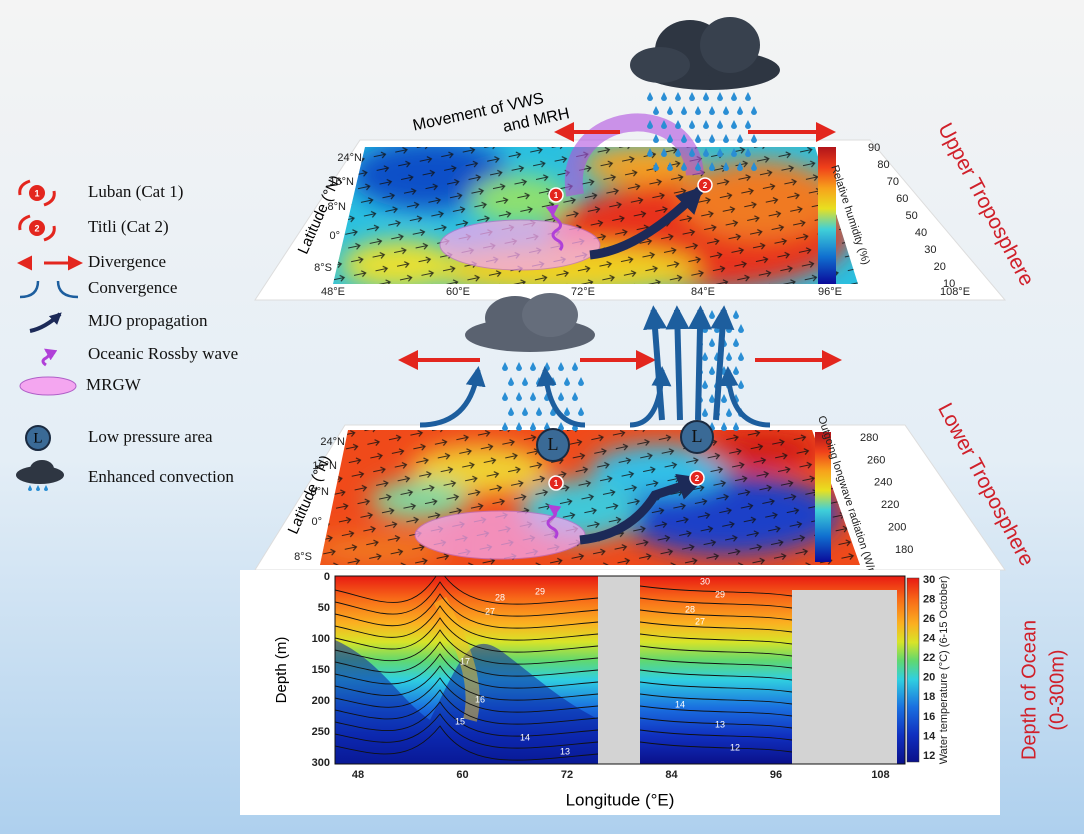 The width and height of the screenshot is (1084, 834). What do you see at coordinates (929, 658) in the screenshot?
I see `colorbar-tick-label: 22` at bounding box center [929, 658].